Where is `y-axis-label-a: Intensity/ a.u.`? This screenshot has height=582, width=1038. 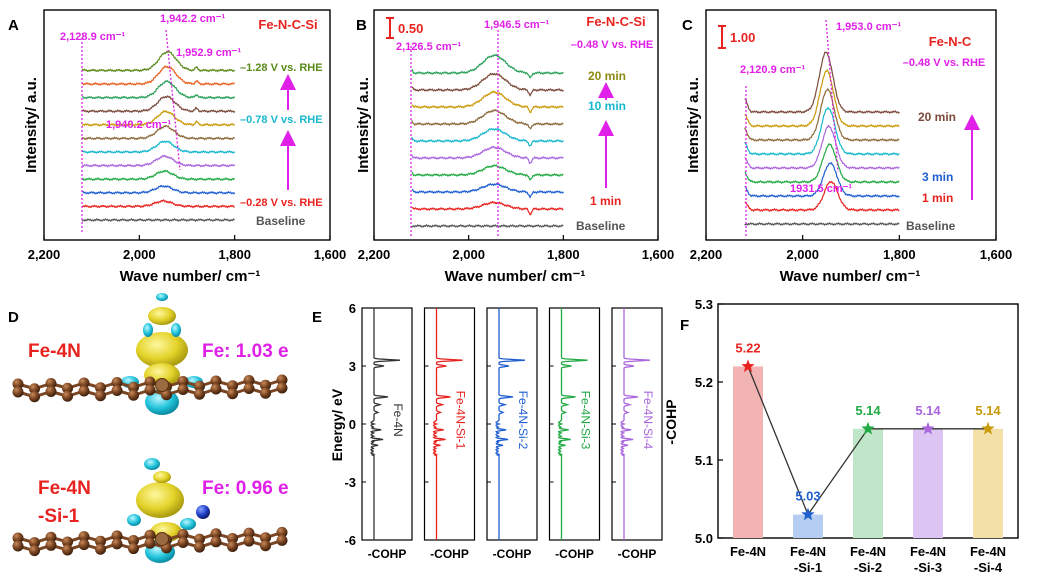 y-axis-label-a: Intensity/ a.u. is located at coordinates (31, 125).